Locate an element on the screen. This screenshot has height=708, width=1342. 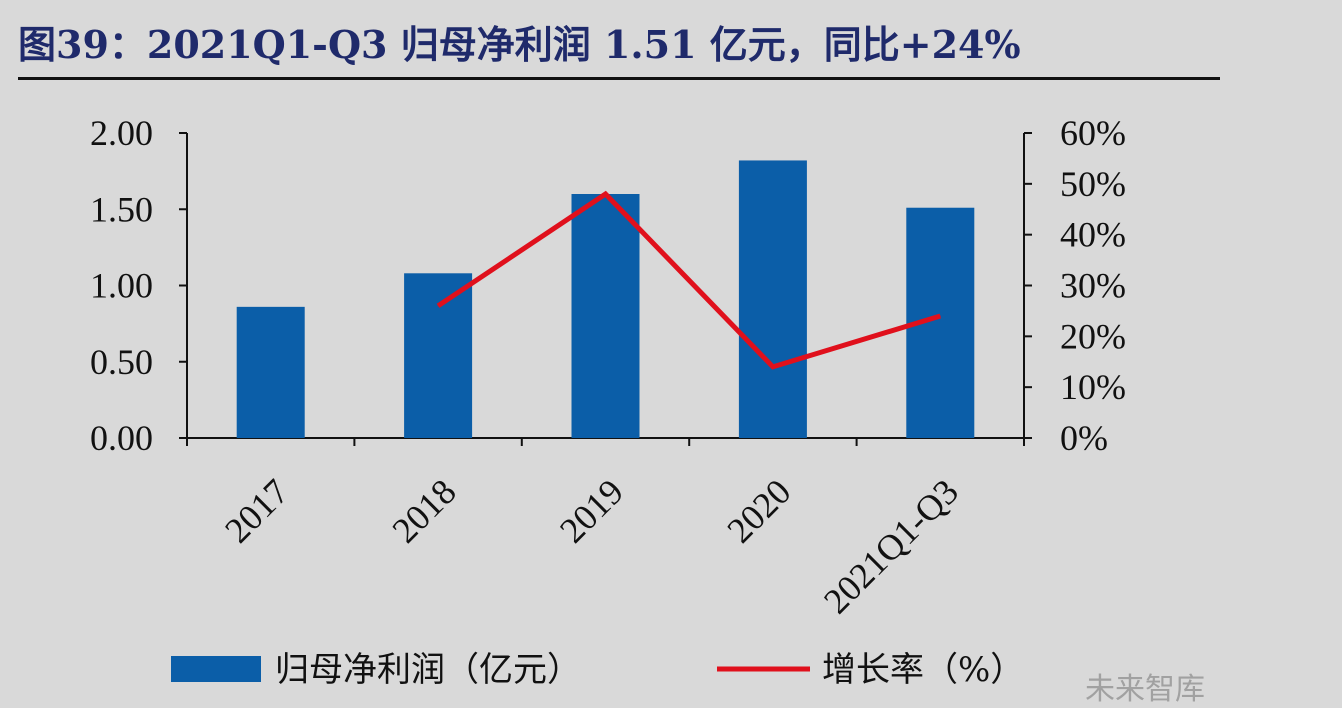
right-tick-label: 30% is located at coordinates (1093, 286).